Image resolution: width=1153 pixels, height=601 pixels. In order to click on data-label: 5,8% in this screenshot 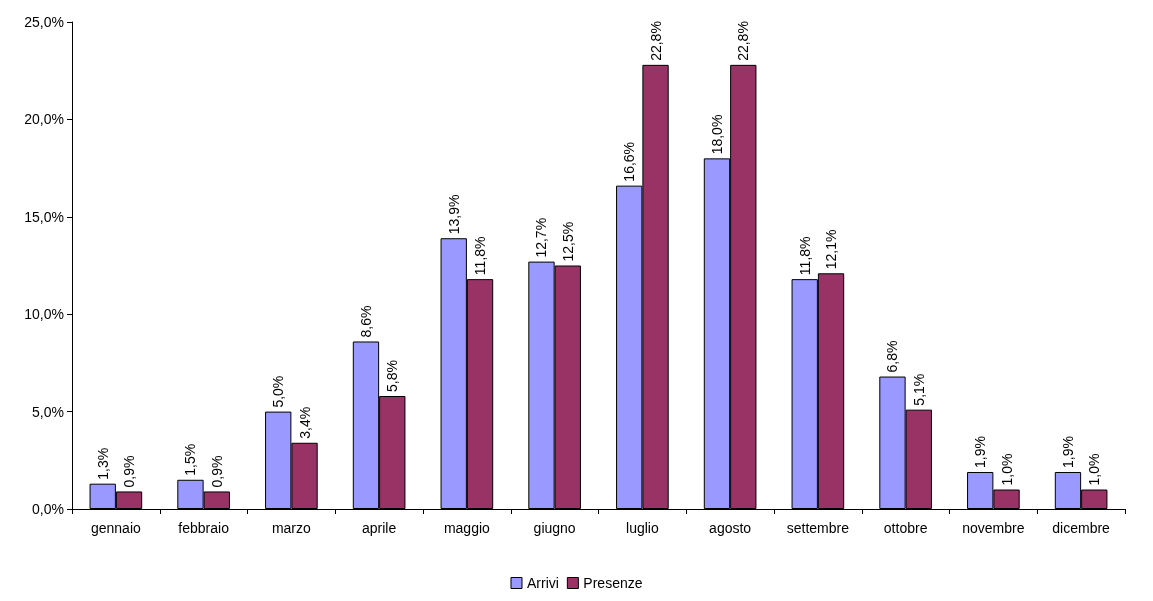, I will do `click(392, 376)`.